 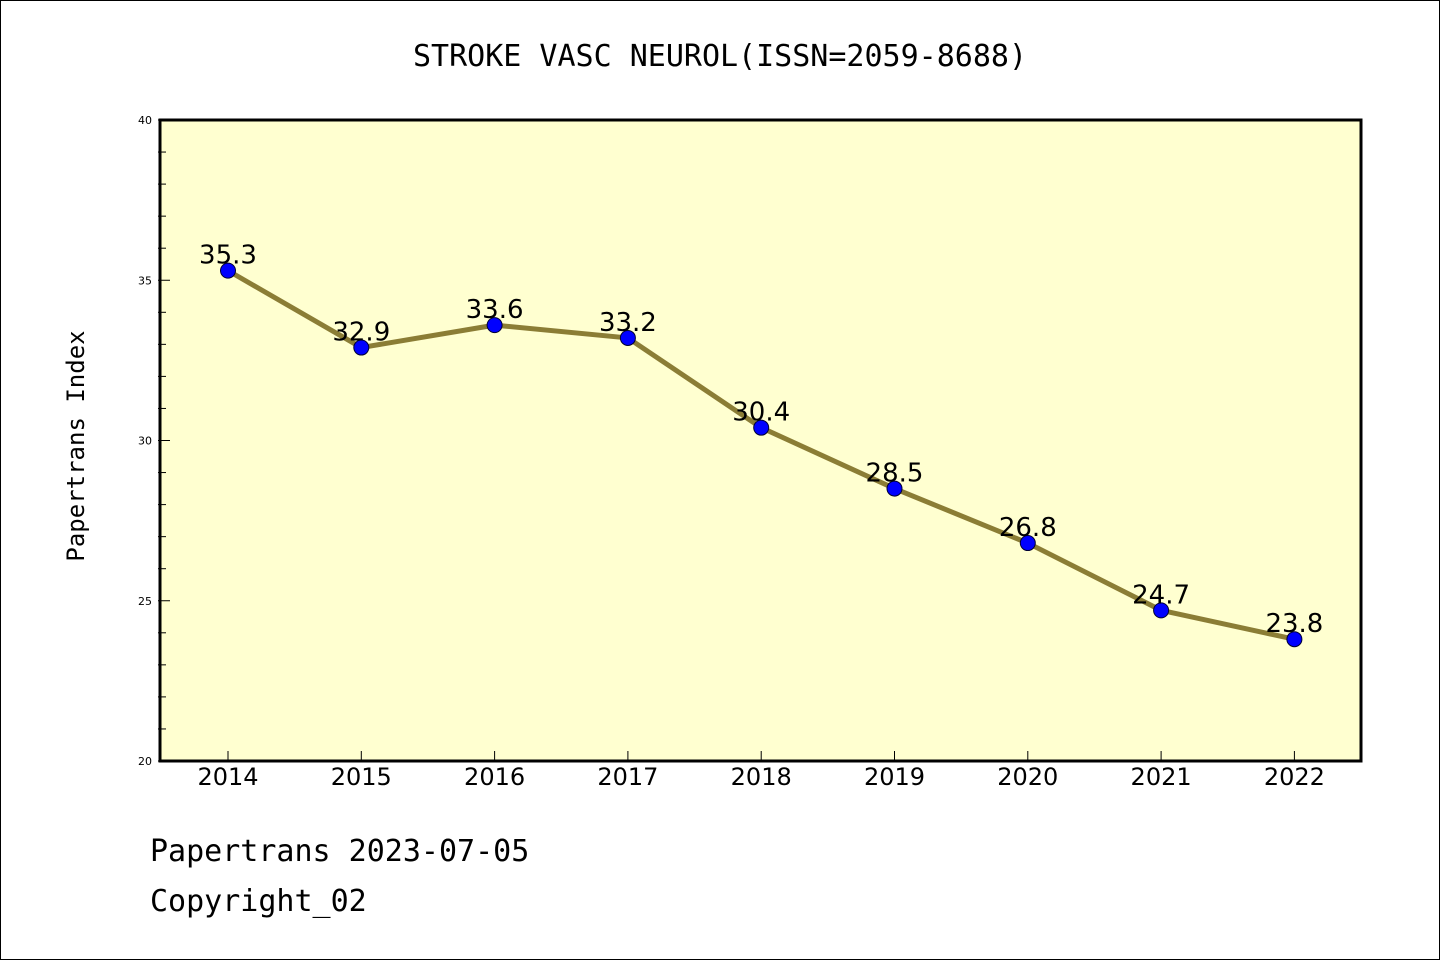 What do you see at coordinates (340, 851) in the screenshot?
I see `footer-date: Papertrans 2023-07-05` at bounding box center [340, 851].